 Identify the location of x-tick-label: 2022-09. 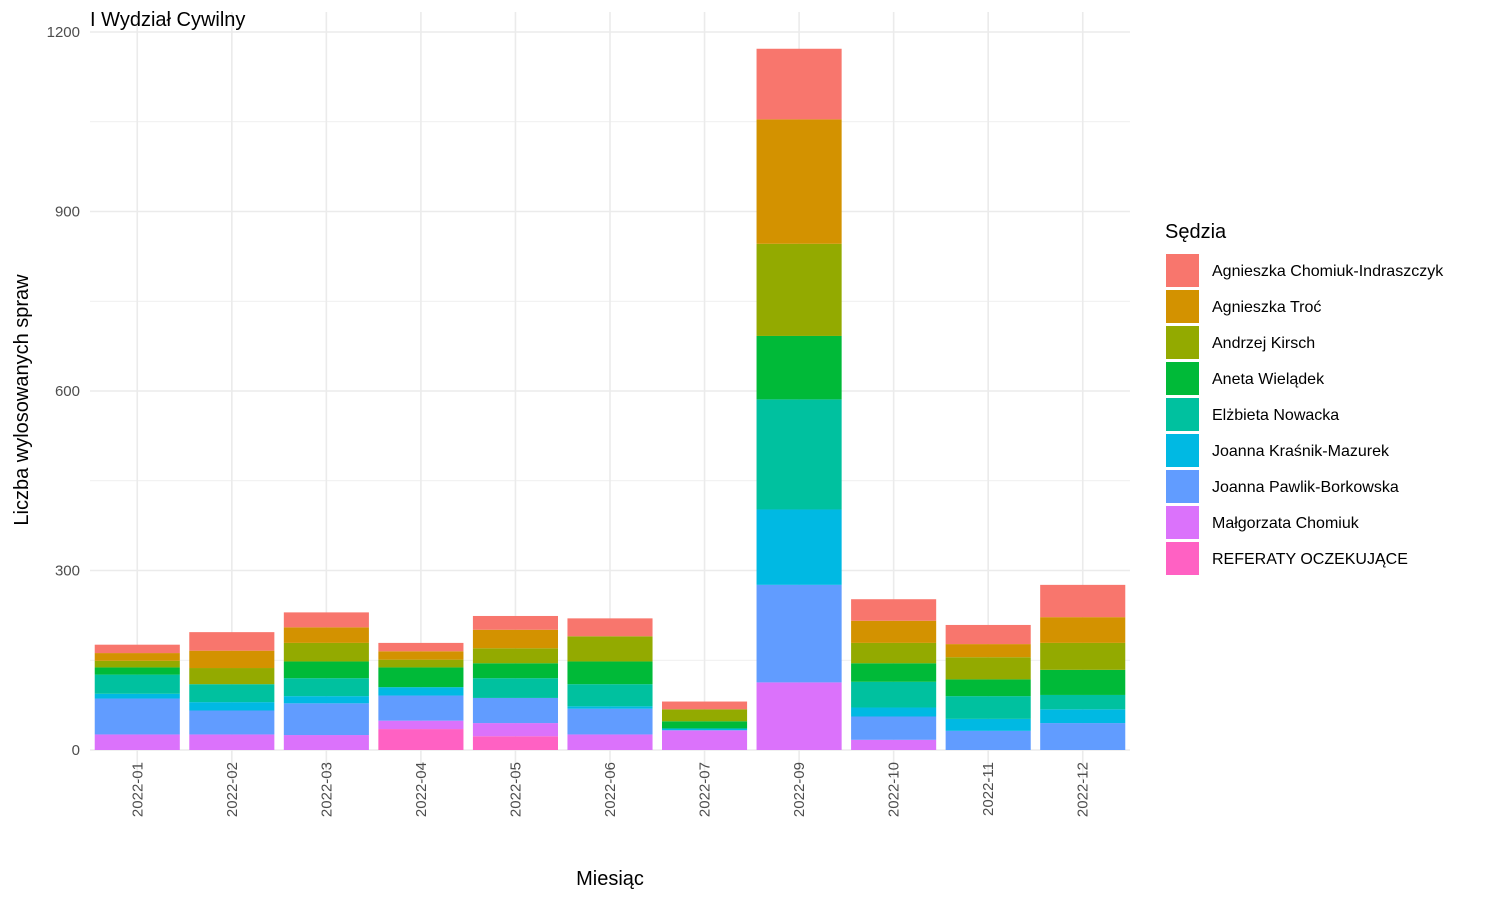
(799, 789).